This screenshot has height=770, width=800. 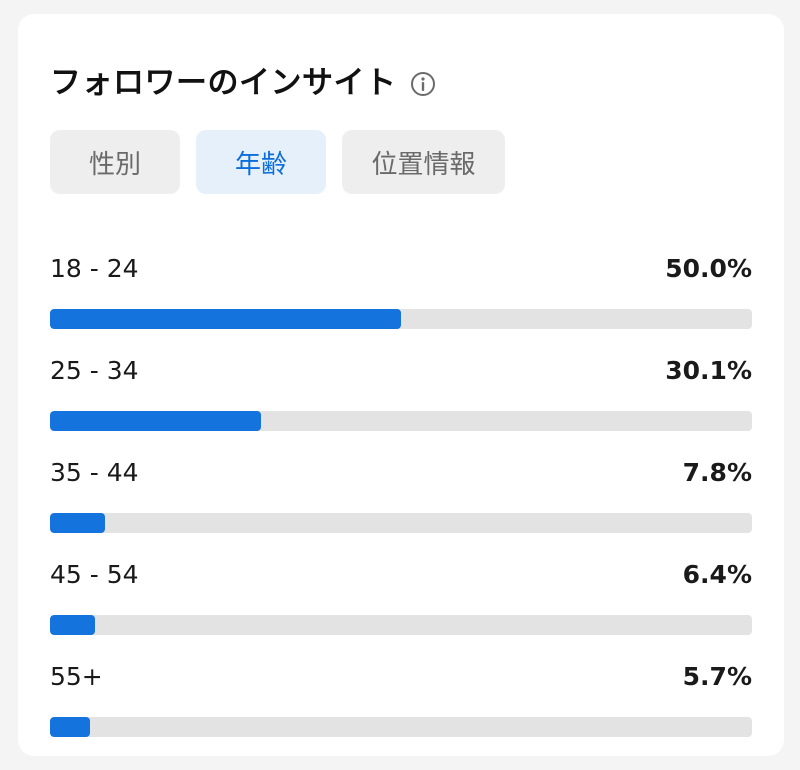 I want to click on age-range-label: 55+, so click(x=76, y=676).